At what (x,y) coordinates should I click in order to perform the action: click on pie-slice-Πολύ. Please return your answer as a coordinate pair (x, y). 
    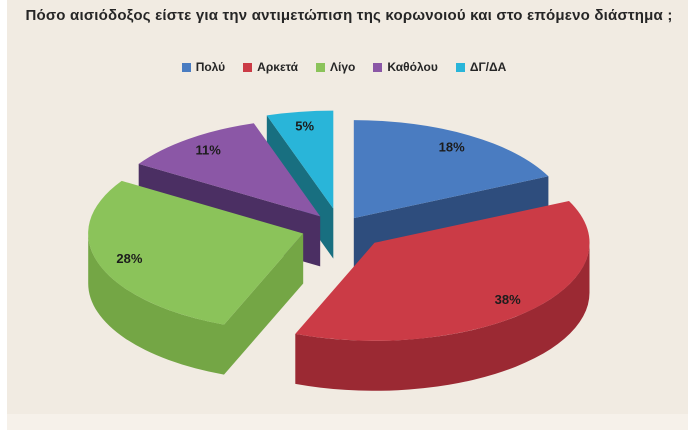
    Looking at the image, I should click on (451, 169).